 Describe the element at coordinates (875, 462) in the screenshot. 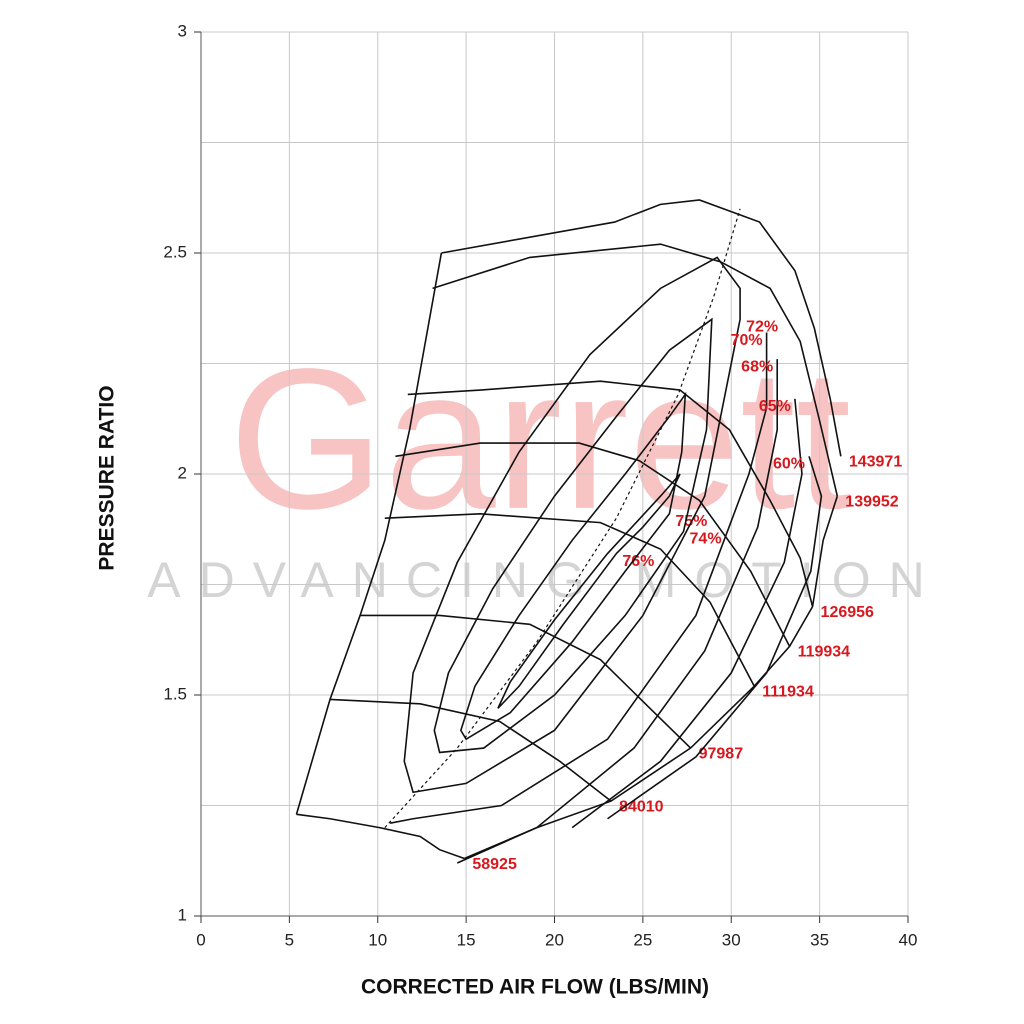

I see `speed-label: 143971` at that location.